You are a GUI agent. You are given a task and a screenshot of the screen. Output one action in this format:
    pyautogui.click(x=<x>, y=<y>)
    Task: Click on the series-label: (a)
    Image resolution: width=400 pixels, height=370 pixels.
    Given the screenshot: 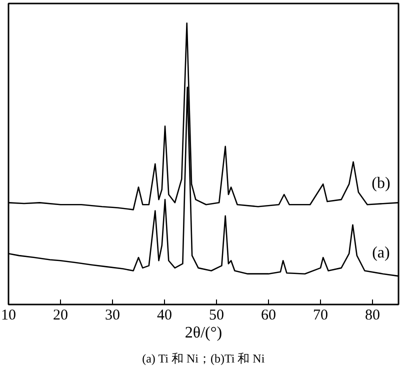 What is the action you would take?
    pyautogui.click(x=381, y=253)
    